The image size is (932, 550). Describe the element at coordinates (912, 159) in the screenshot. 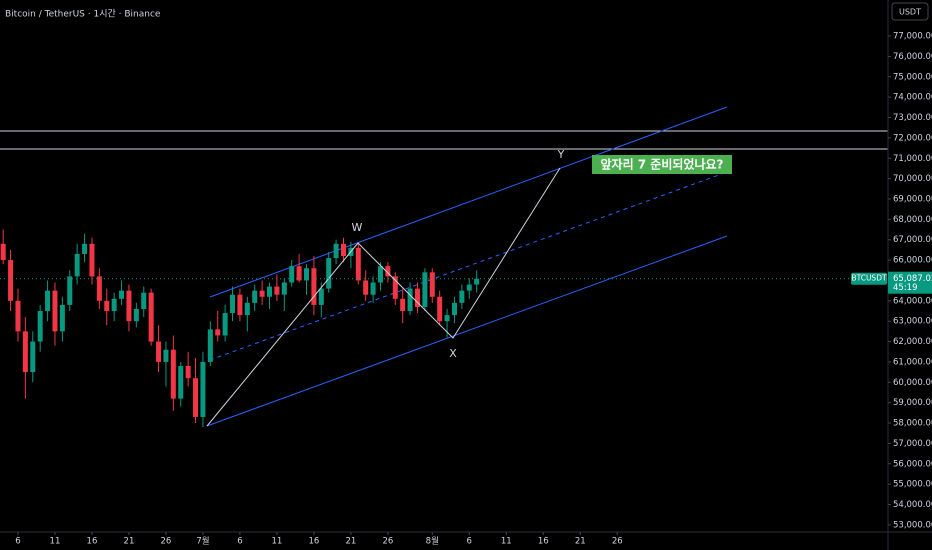

I see `y-tick-label: 71,000.00` at that location.